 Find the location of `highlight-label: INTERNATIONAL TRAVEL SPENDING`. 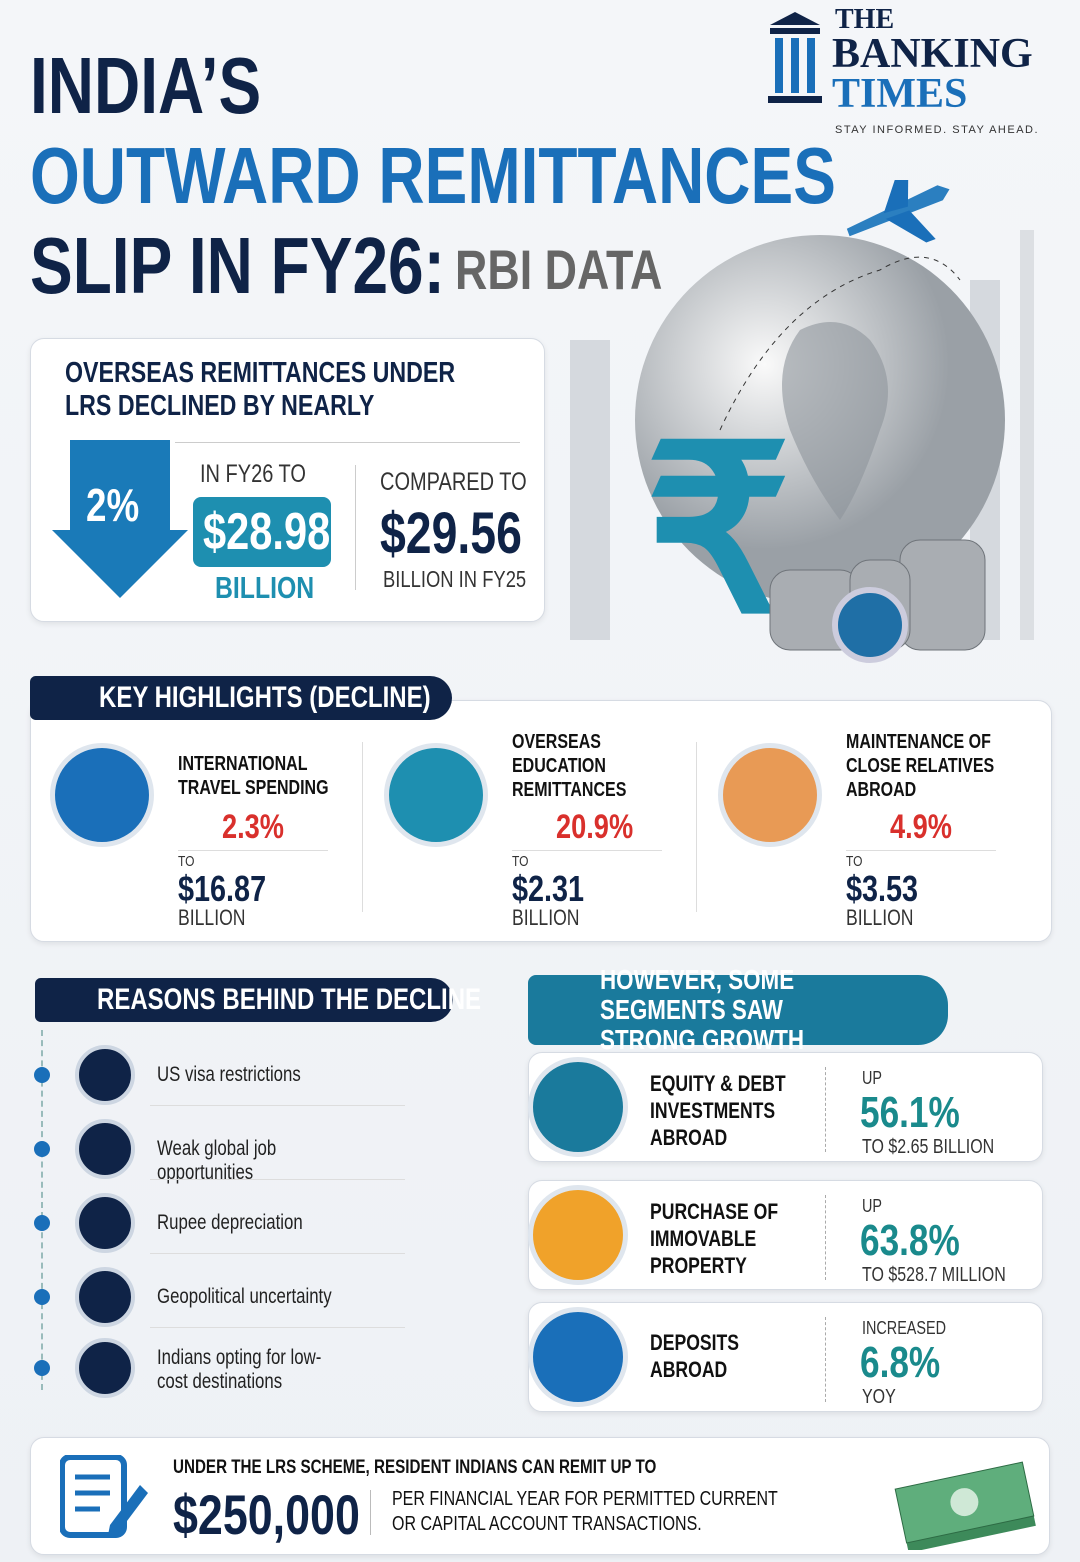

highlight-label: INTERNATIONAL TRAVEL SPENDING is located at coordinates (253, 776).